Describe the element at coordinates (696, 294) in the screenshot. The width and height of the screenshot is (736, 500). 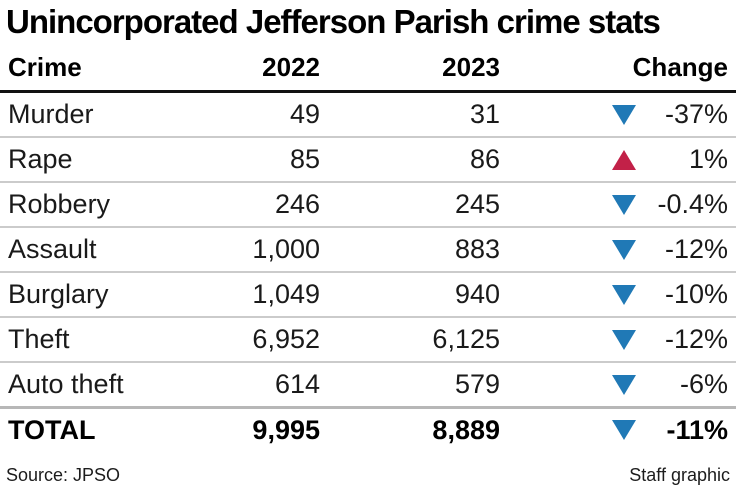
I see `change-value: -10%` at that location.